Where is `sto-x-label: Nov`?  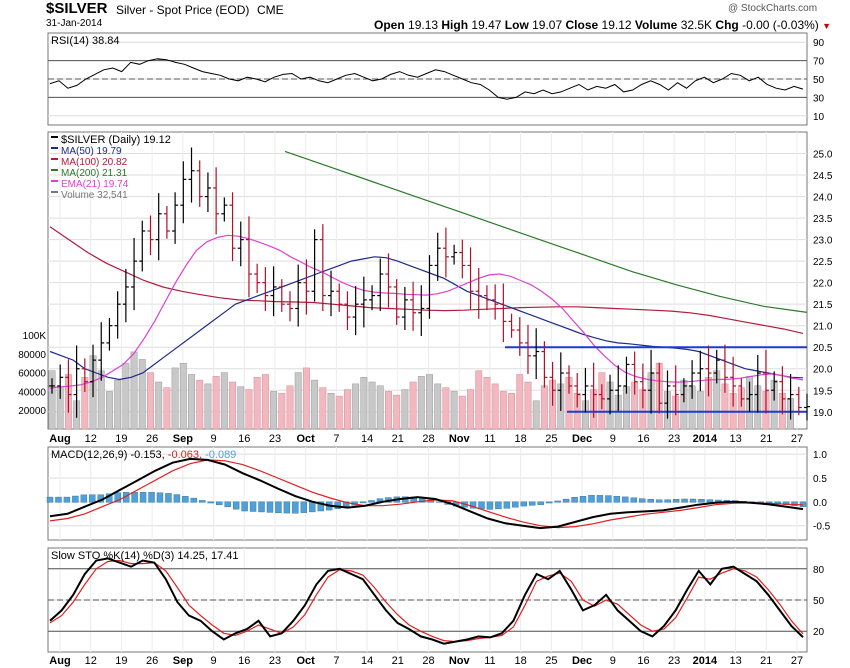 sto-x-label: Nov is located at coordinates (460, 661).